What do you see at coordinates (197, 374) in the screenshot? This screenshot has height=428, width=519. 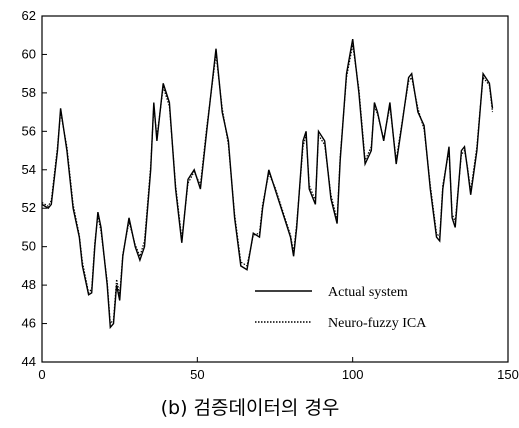 I see `x-tick-label: 50` at bounding box center [197, 374].